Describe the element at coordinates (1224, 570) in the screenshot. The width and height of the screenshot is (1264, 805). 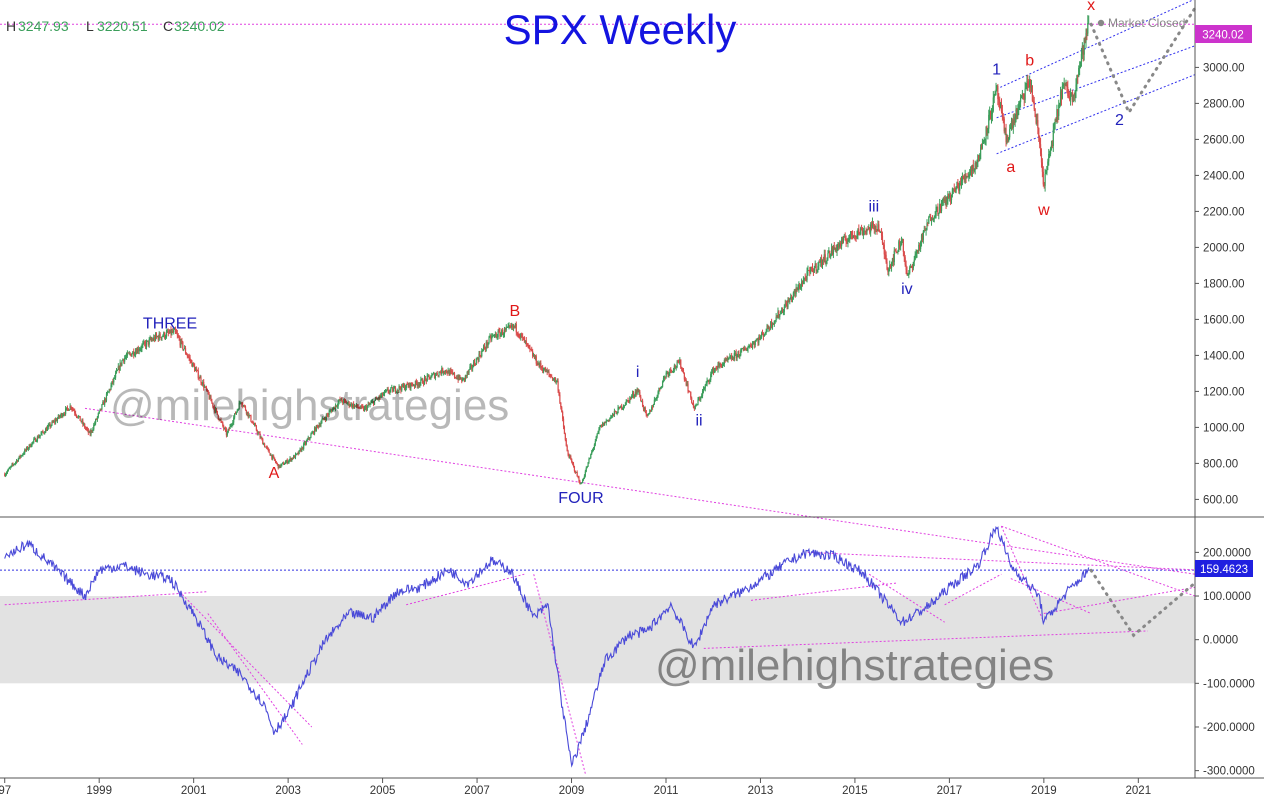
I see `last-osc-tag-text: 159.4623` at that location.